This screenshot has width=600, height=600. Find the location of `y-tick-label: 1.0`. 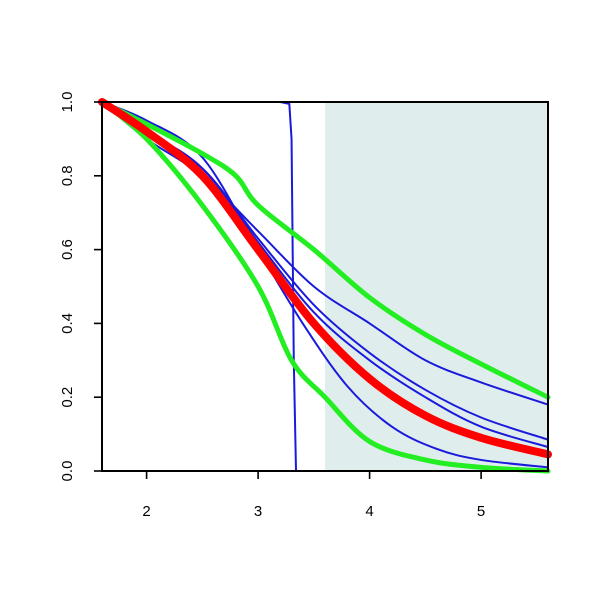

y-tick-label: 1.0 is located at coordinates (67, 102).